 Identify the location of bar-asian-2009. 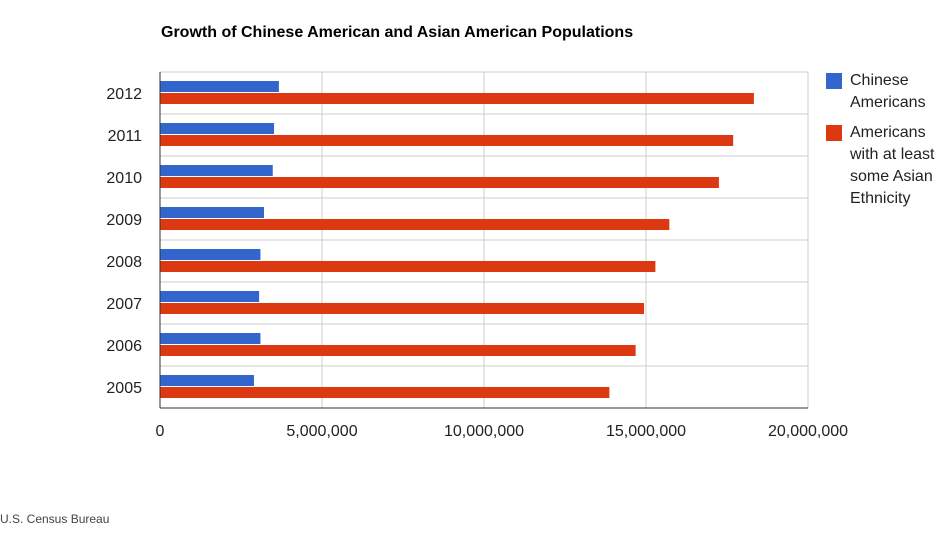
(415, 224).